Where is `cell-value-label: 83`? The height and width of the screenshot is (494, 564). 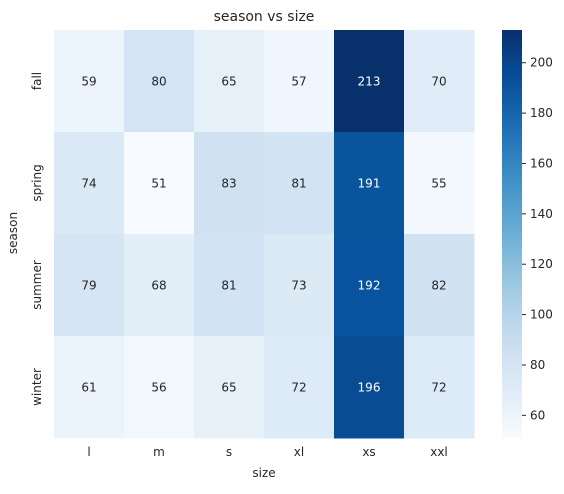
cell-value-label: 83 is located at coordinates (228, 184).